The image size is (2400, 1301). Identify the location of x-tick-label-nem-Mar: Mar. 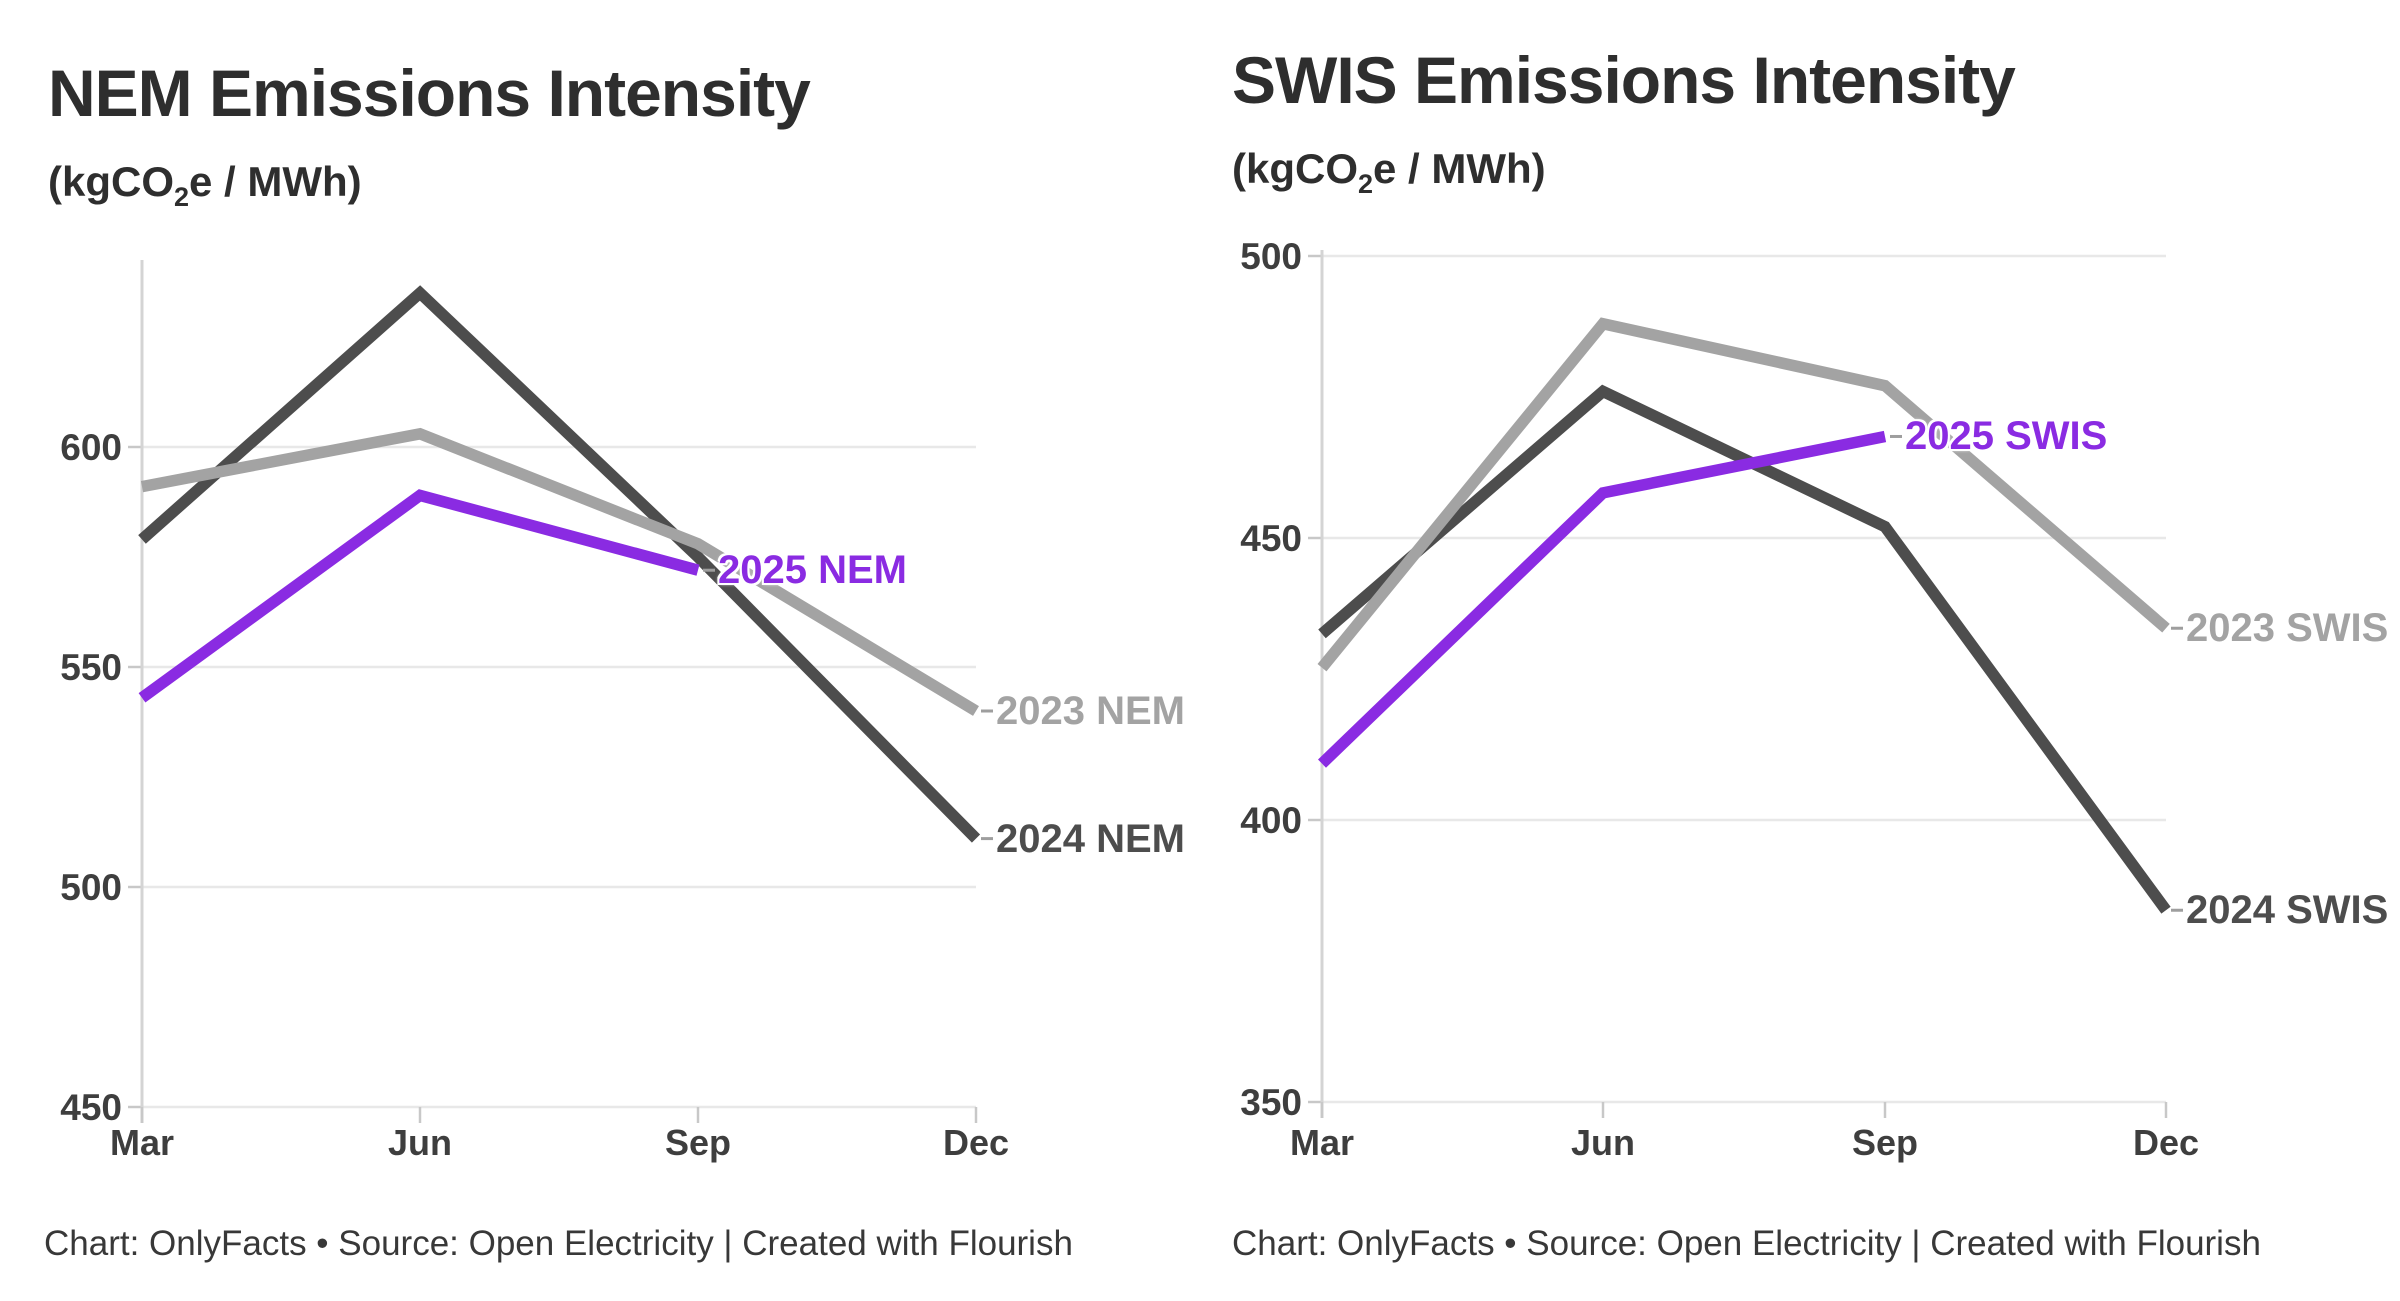
(142, 1142).